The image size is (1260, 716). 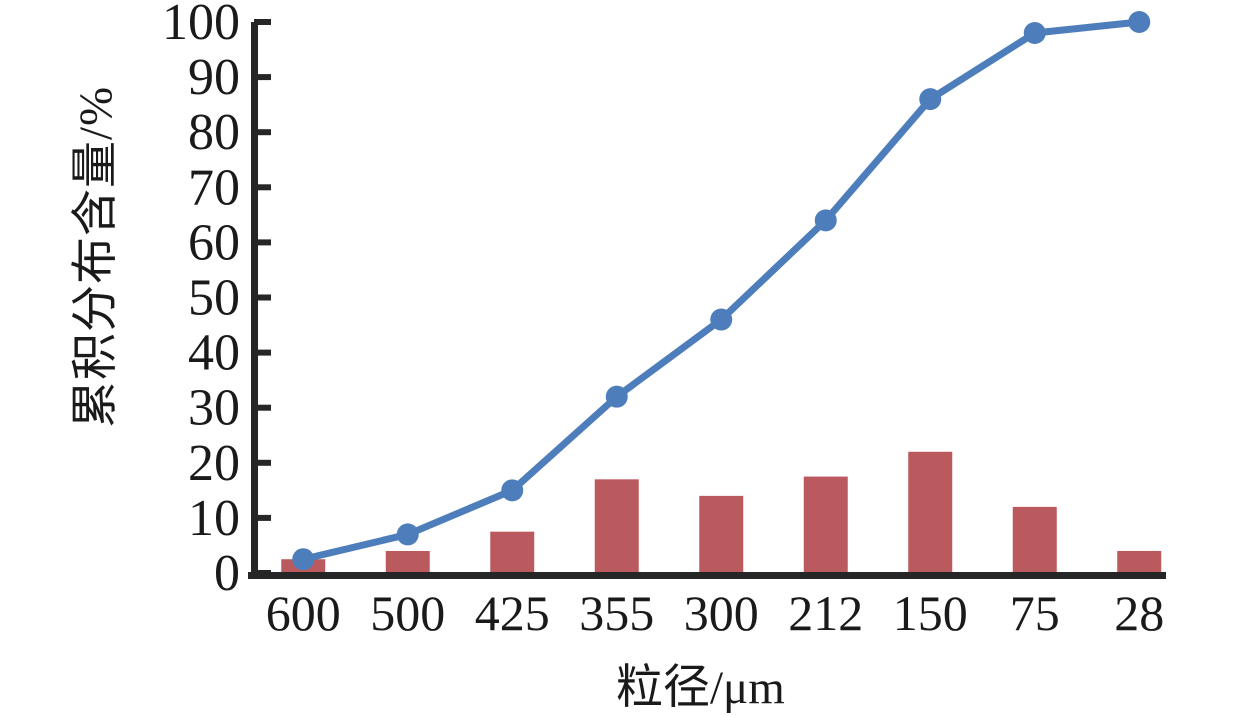 I want to click on x-tick-label-150: 150, so click(x=930, y=613).